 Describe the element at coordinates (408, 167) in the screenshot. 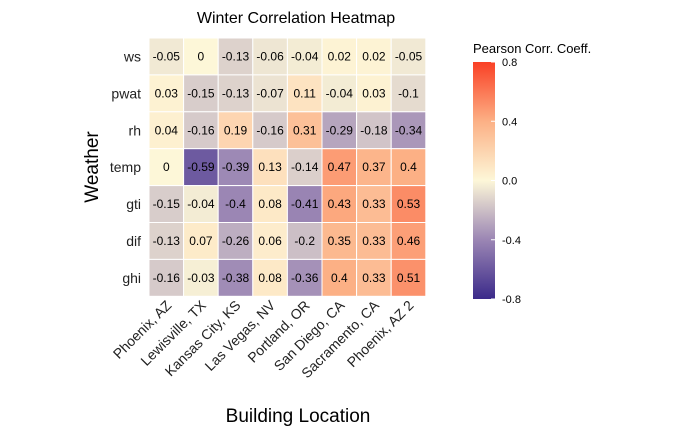

I see `cell-value-label: 0.4` at that location.